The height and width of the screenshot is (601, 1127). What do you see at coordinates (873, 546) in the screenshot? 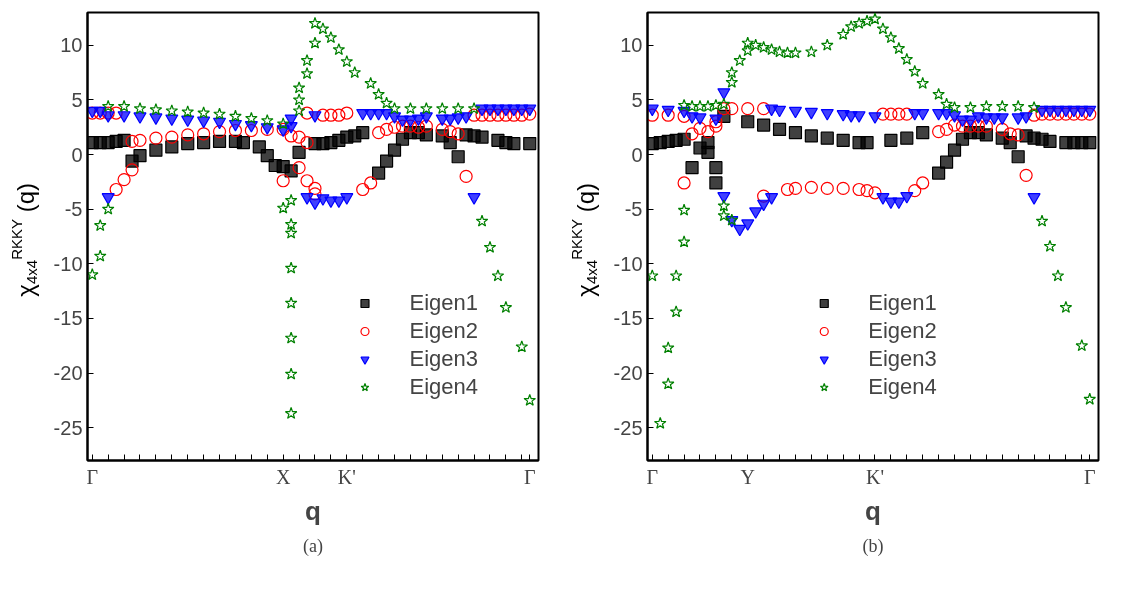
I see `text: (b)` at bounding box center [873, 546].